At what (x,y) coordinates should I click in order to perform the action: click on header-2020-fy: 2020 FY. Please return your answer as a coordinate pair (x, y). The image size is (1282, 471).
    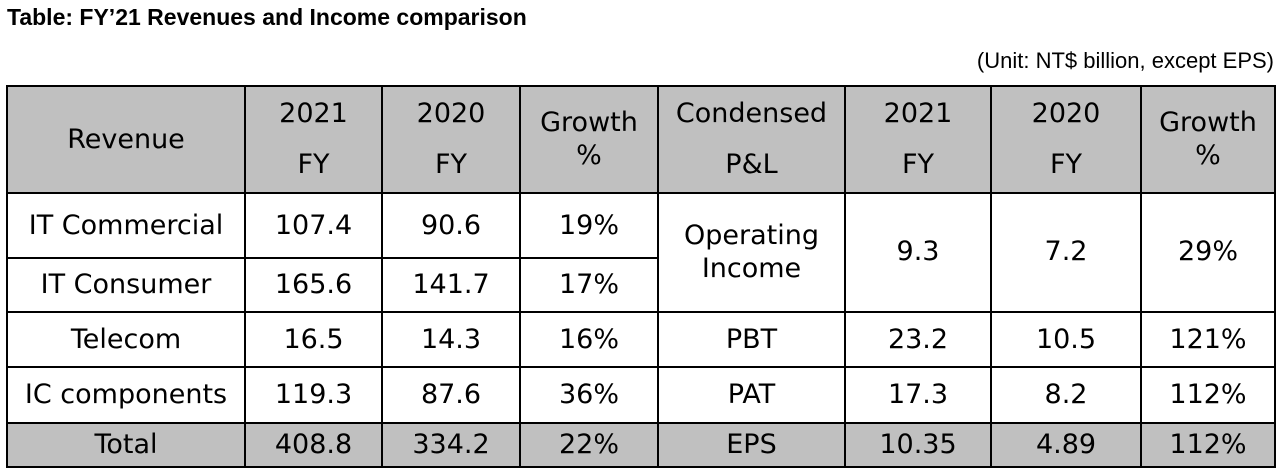
    Looking at the image, I should click on (451, 139).